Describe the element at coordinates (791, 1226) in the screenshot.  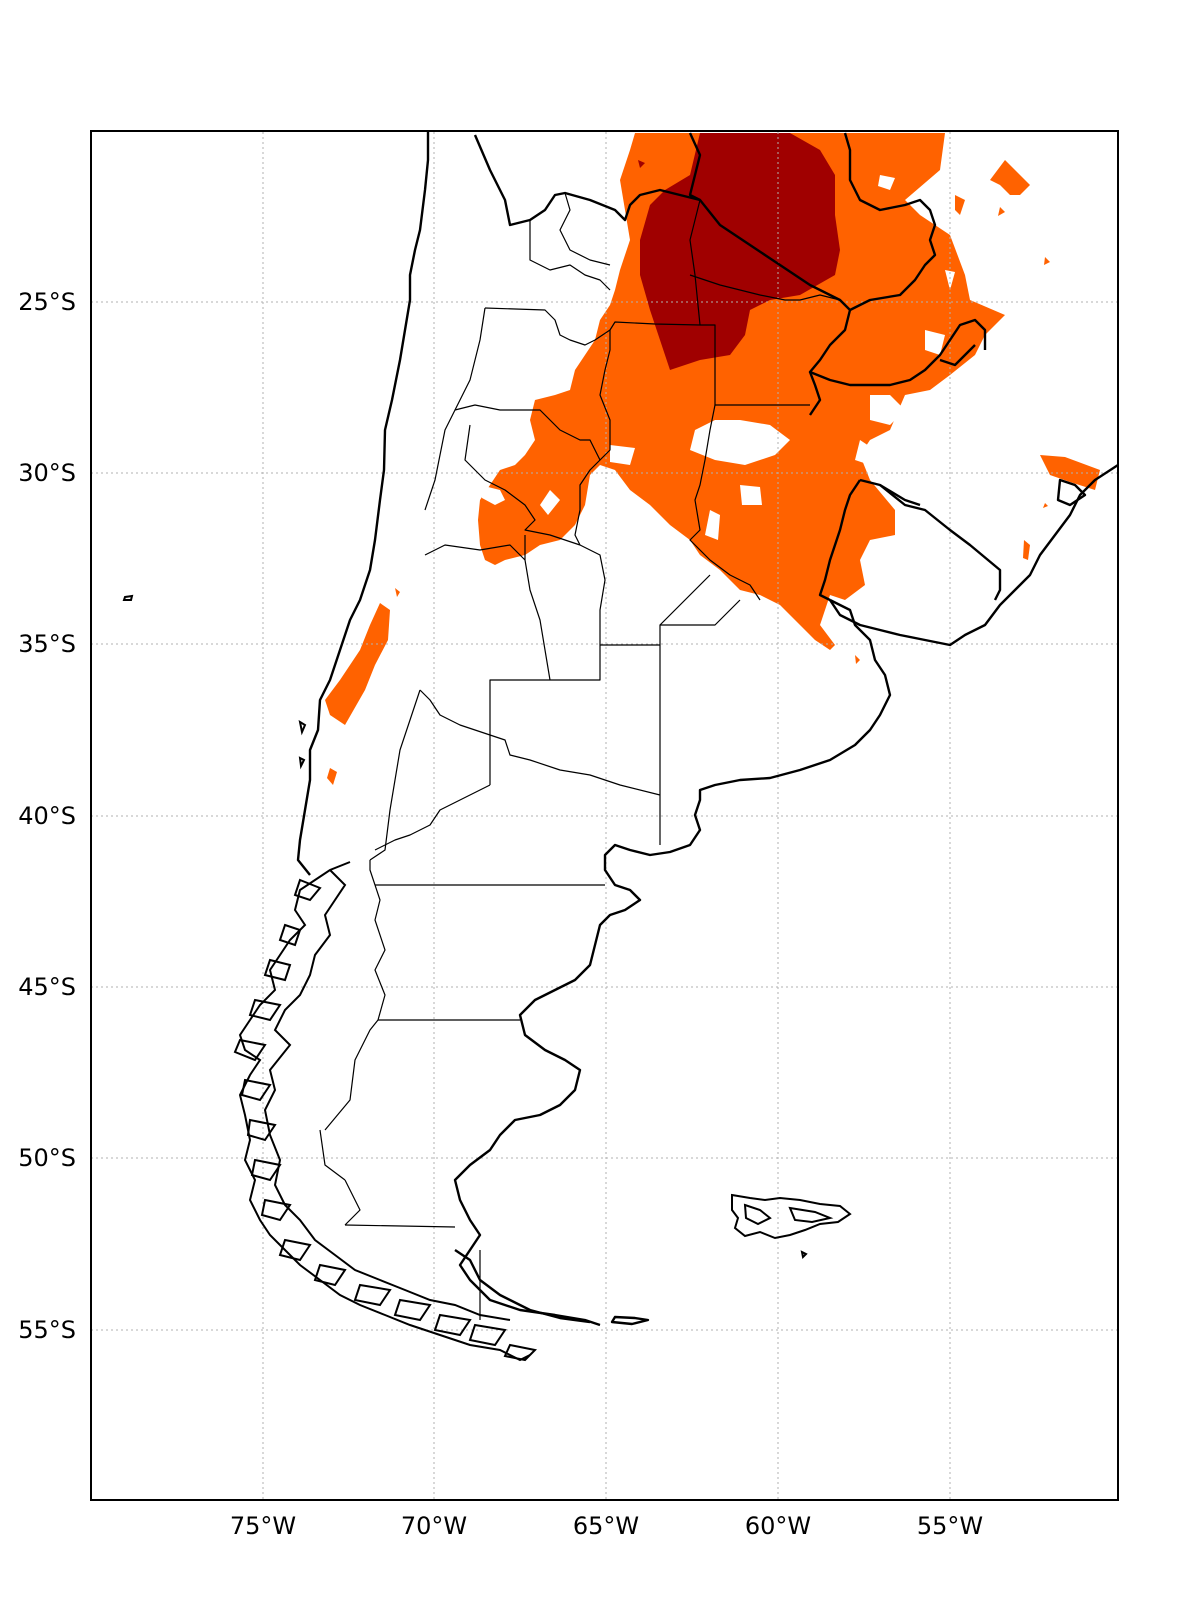
I see `falkland-islands` at that location.